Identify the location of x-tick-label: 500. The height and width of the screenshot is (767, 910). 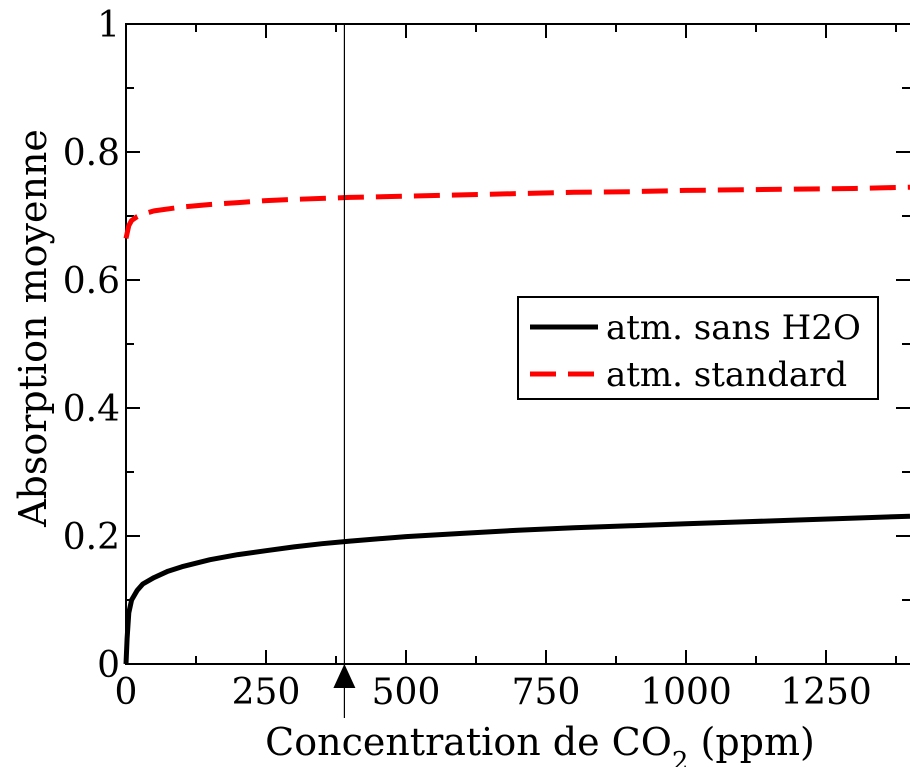
(406, 692).